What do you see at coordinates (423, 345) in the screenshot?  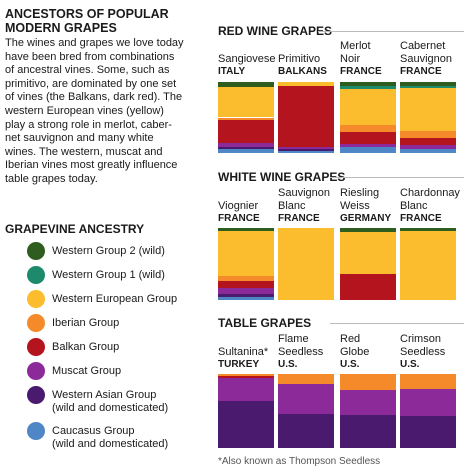 I see `category-label: Crimson Seedless` at bounding box center [423, 345].